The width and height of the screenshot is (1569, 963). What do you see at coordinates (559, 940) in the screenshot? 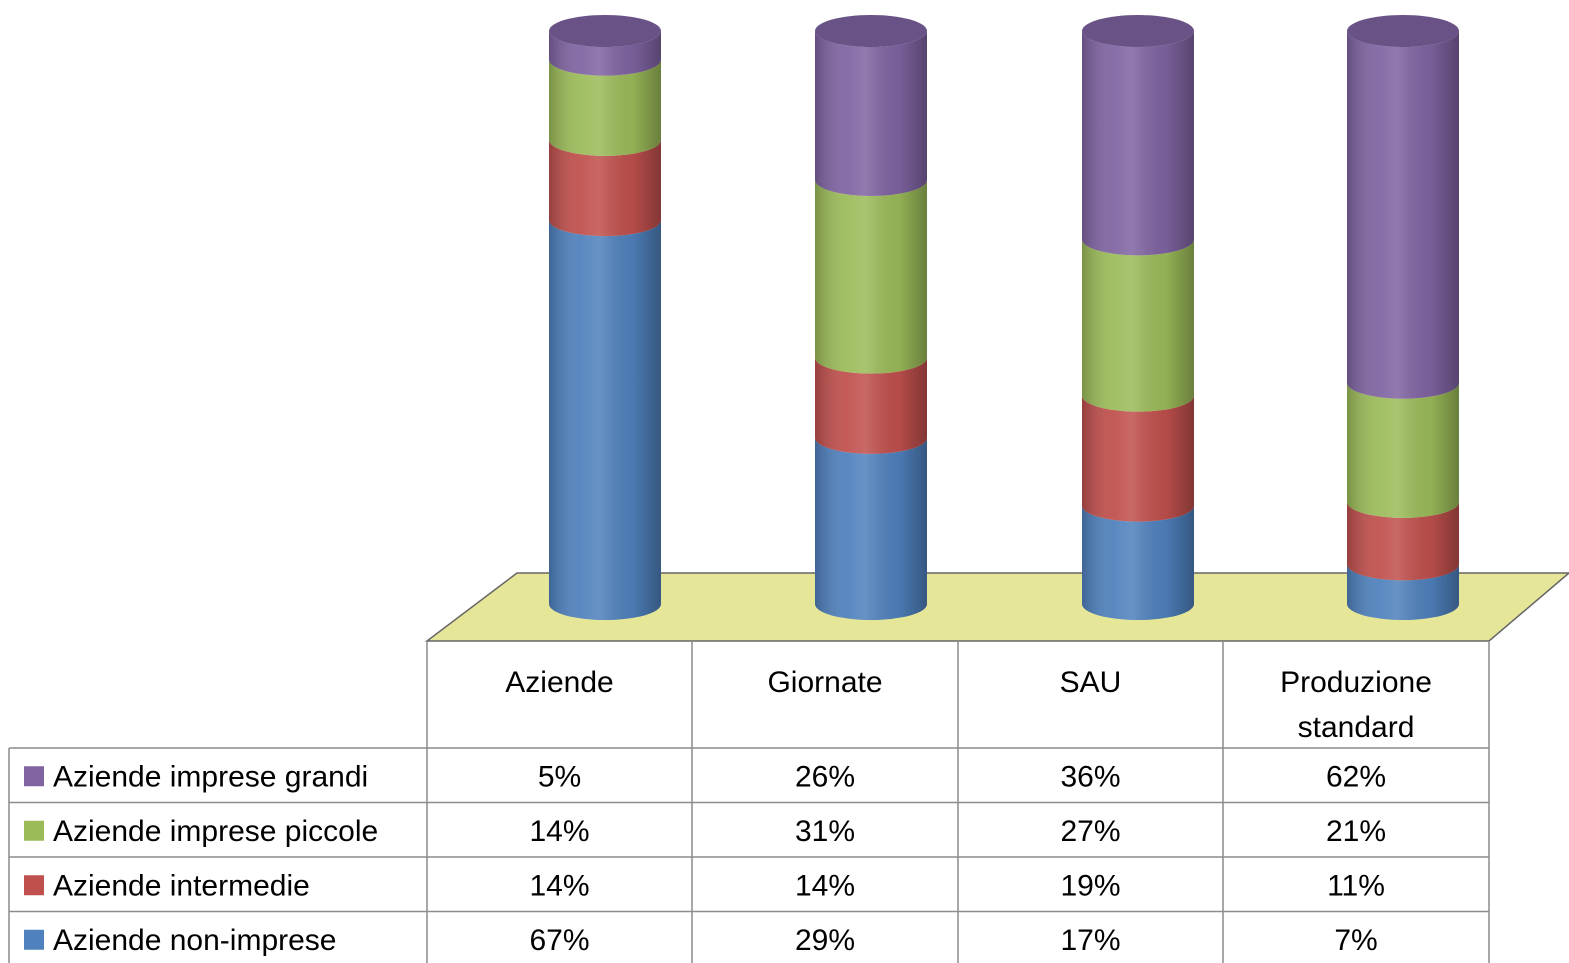
I see `data-table-cell: 67%` at bounding box center [559, 940].